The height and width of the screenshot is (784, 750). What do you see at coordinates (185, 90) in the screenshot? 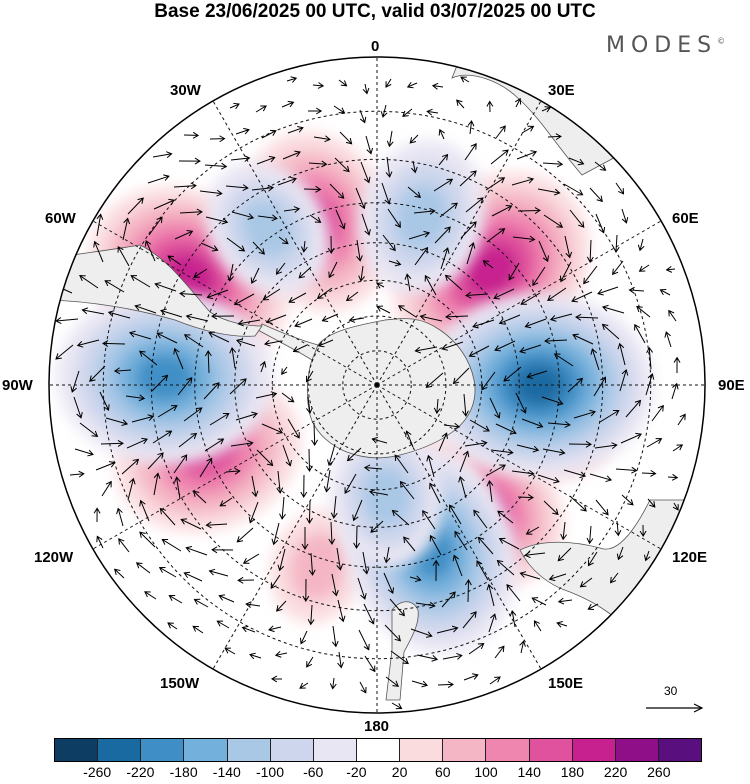
I see `lon-label-30w: 30W` at bounding box center [185, 90].